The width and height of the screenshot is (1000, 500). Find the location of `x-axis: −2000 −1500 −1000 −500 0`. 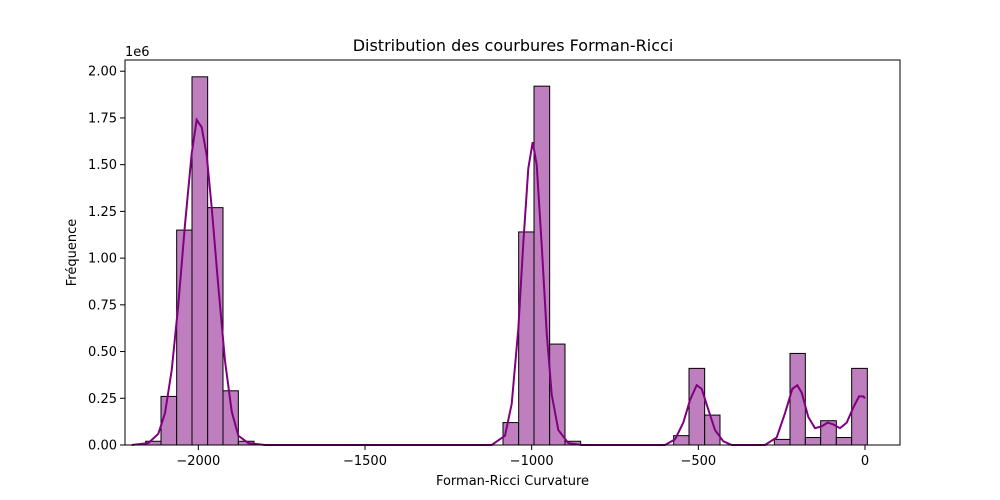

x-axis: −2000 −1500 −1000 −500 0 is located at coordinates (522, 457).